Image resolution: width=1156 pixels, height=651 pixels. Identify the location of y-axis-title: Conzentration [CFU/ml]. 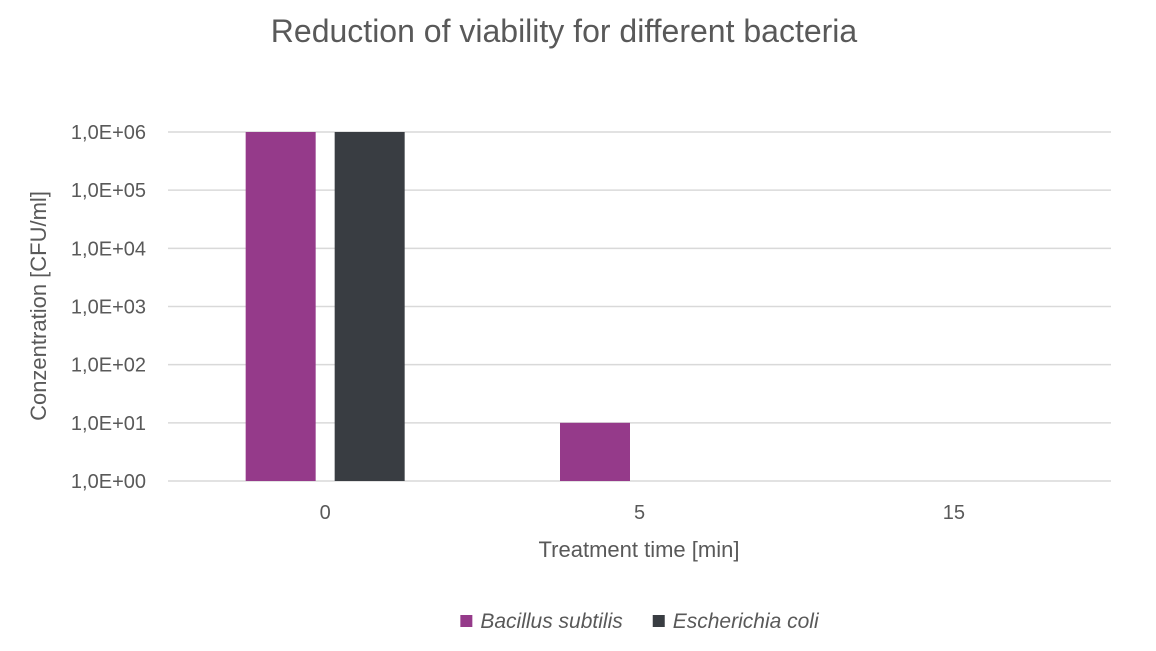
(38, 306).